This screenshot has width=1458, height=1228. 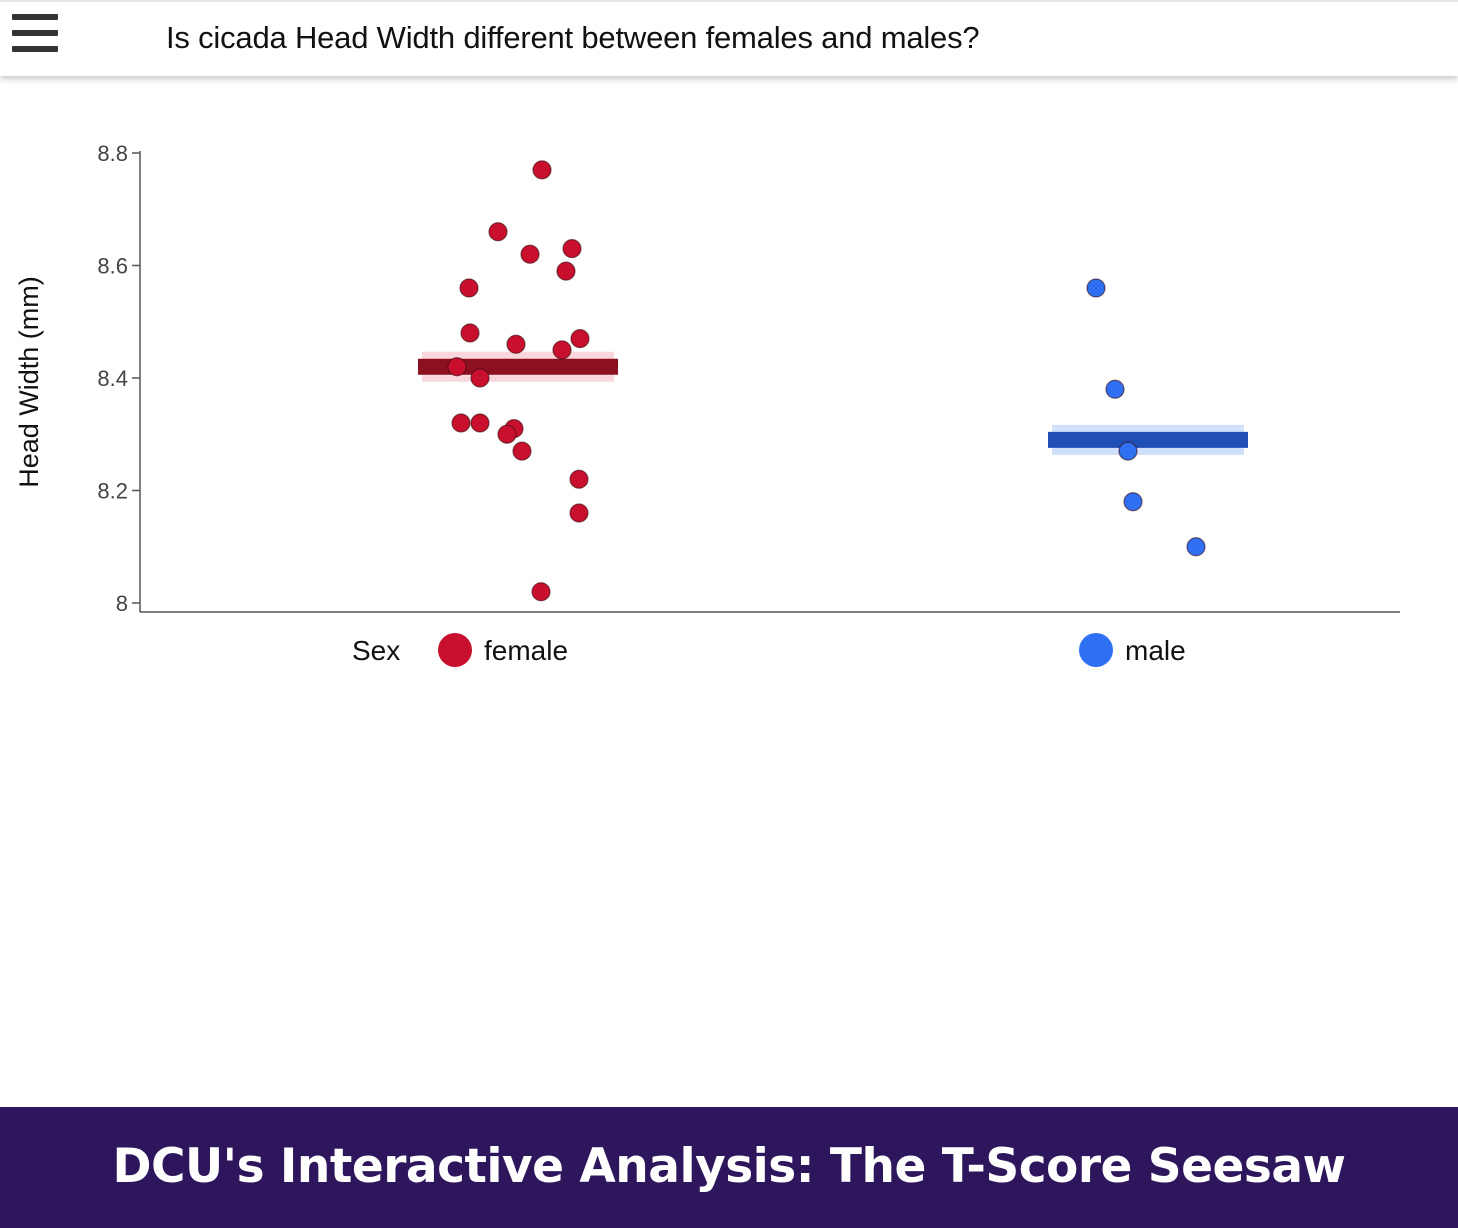 What do you see at coordinates (376, 650) in the screenshot?
I see `legend-title: Sex` at bounding box center [376, 650].